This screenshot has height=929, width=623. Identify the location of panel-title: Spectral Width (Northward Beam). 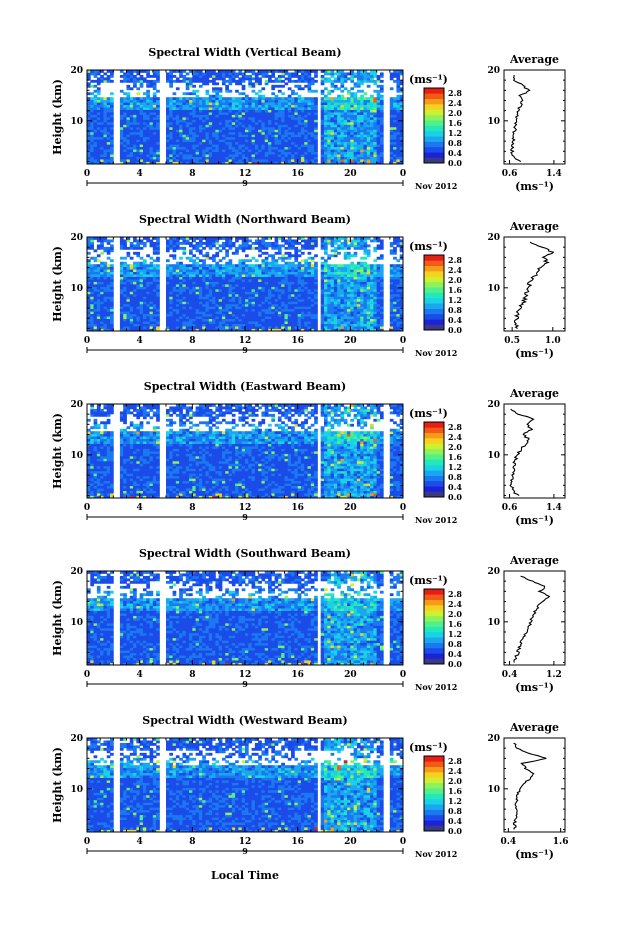
(245, 219).